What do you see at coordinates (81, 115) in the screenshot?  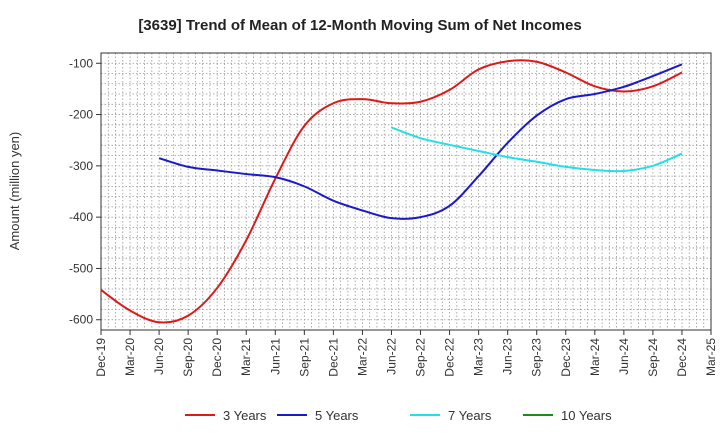 I see `y-tick-label: -200` at bounding box center [81, 115].